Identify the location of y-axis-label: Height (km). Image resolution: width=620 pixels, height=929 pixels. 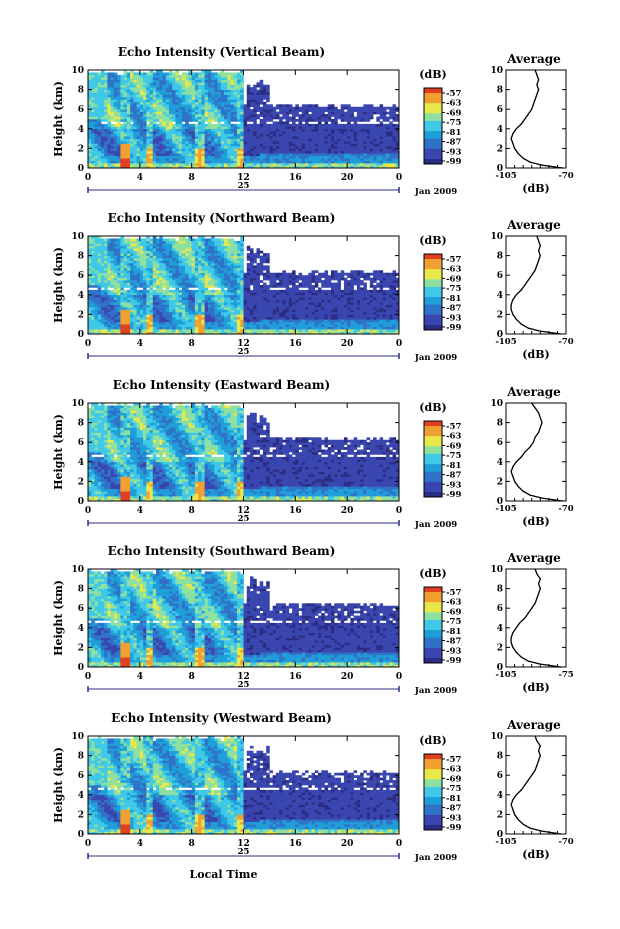
(58, 119).